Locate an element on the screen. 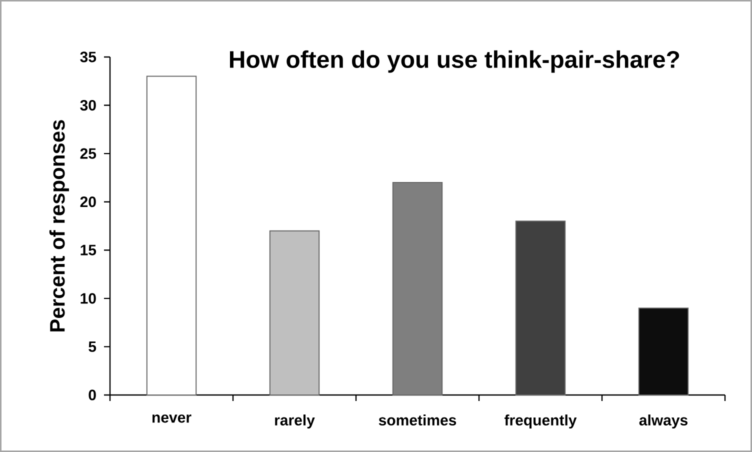  x-tick-label: sometimes is located at coordinates (417, 420).